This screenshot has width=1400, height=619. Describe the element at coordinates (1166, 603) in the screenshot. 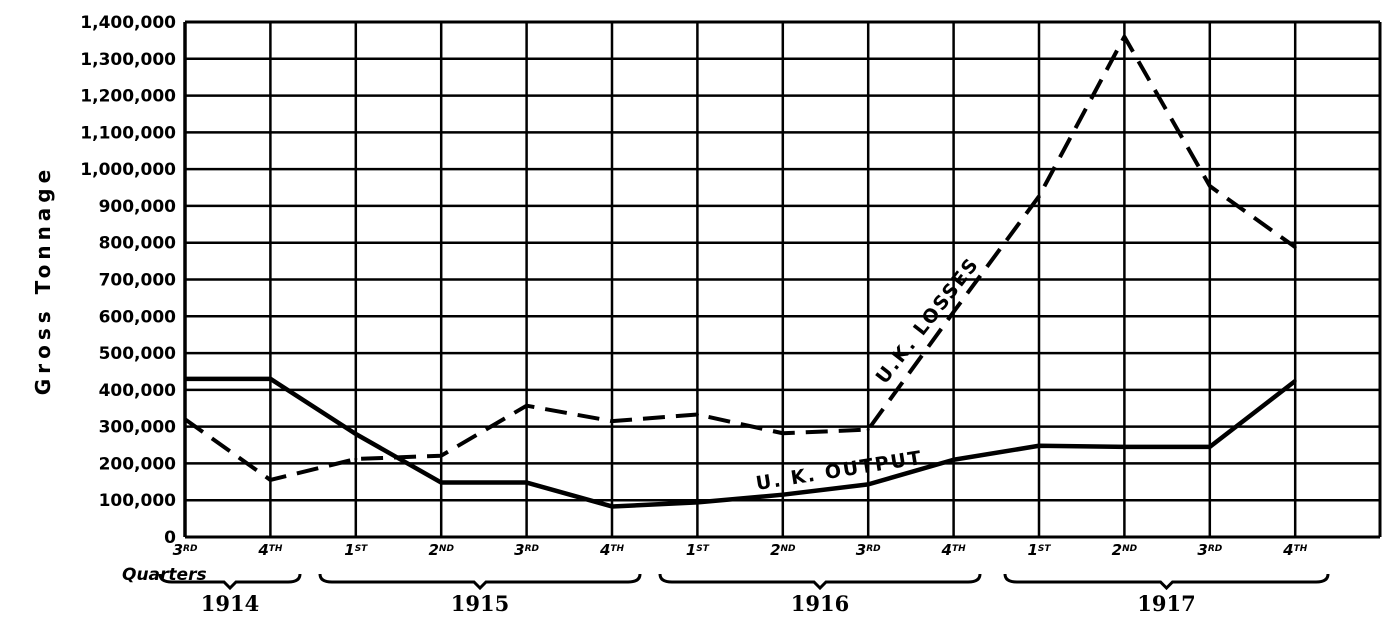

I see `year-label: 1917` at that location.